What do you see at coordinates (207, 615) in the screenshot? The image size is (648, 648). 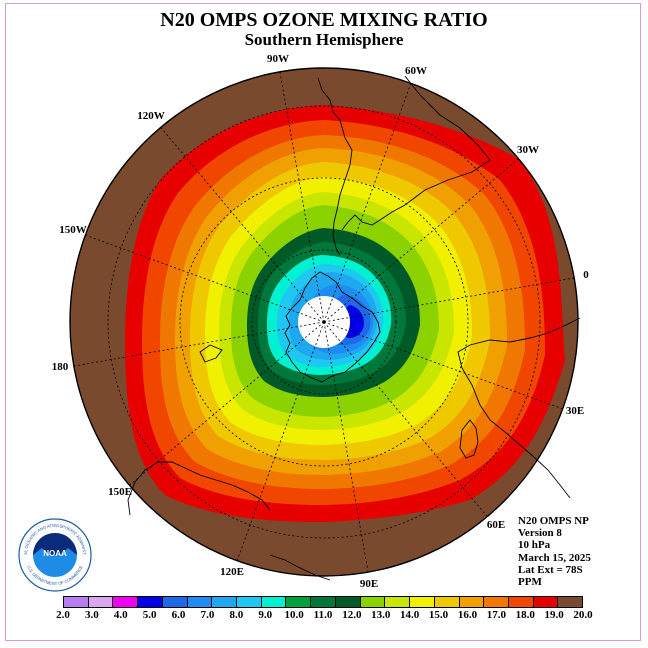 I see `colorbar-label: 7.0` at bounding box center [207, 615].